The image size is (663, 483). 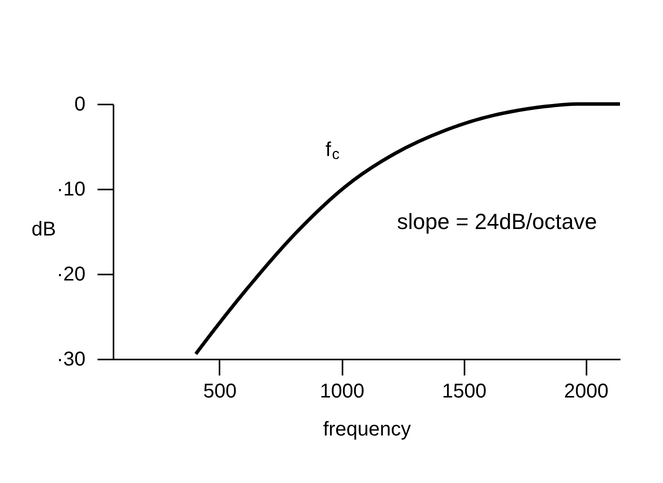 I want to click on annotation: slope = 24dB/octave, so click(x=497, y=221).